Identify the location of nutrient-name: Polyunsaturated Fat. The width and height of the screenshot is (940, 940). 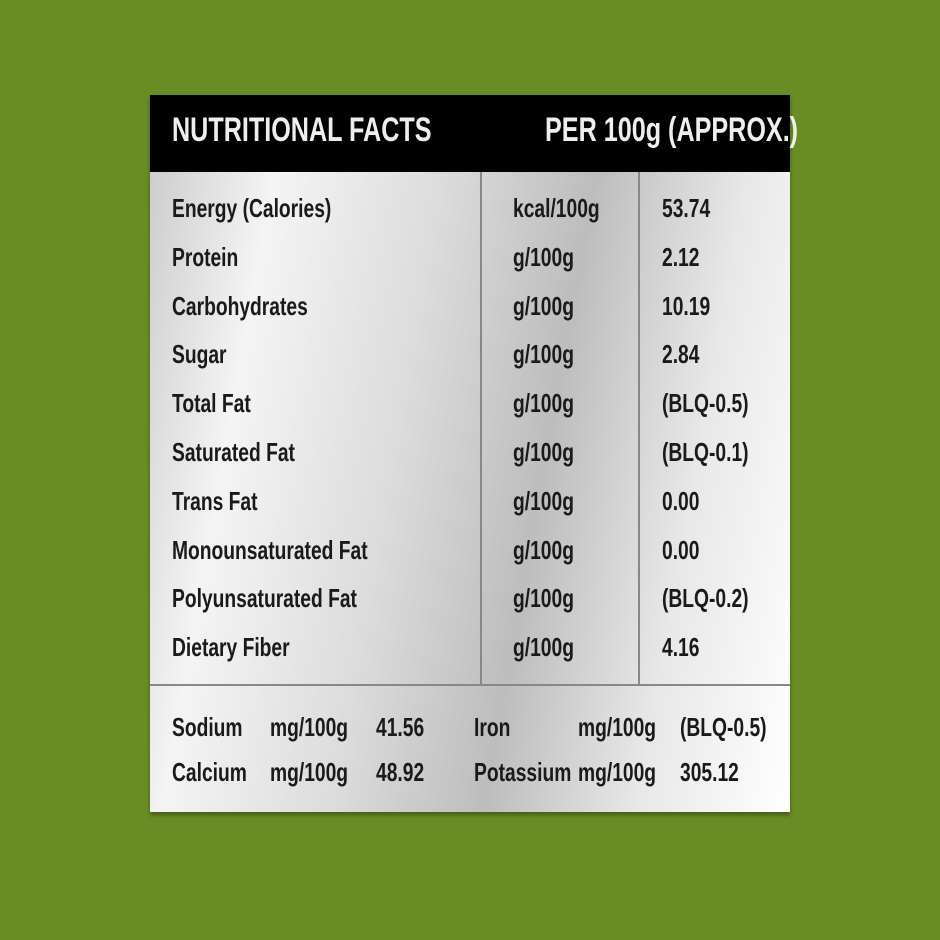
(264, 598).